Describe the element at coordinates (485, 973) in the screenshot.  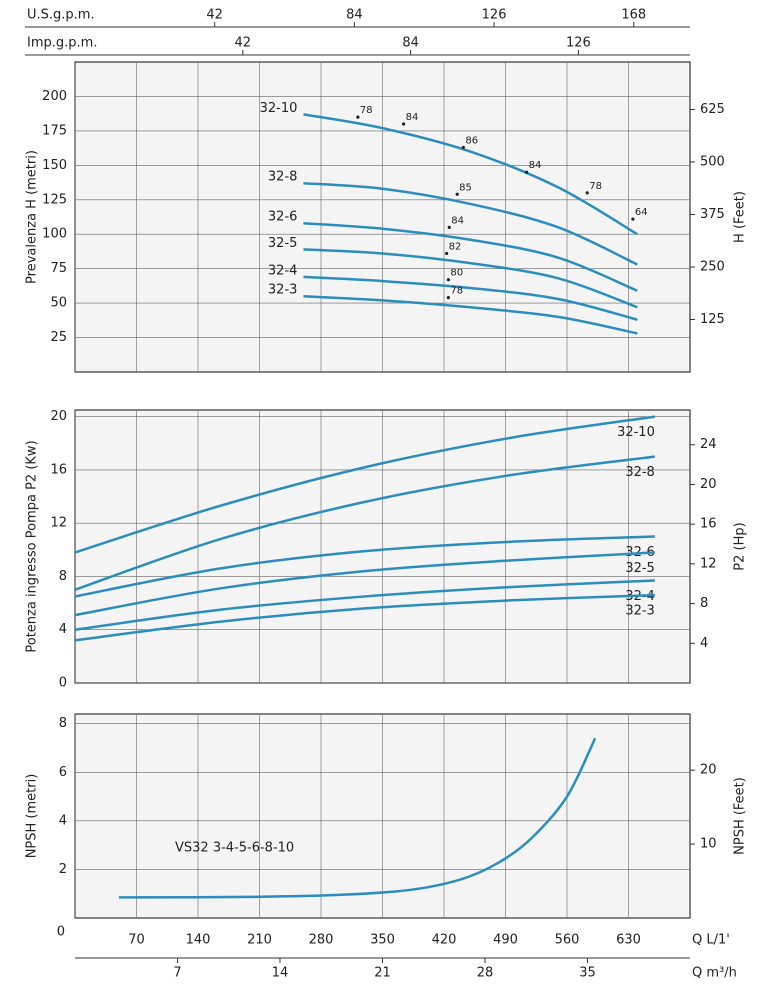
I see `x2-tick-label: 28` at that location.